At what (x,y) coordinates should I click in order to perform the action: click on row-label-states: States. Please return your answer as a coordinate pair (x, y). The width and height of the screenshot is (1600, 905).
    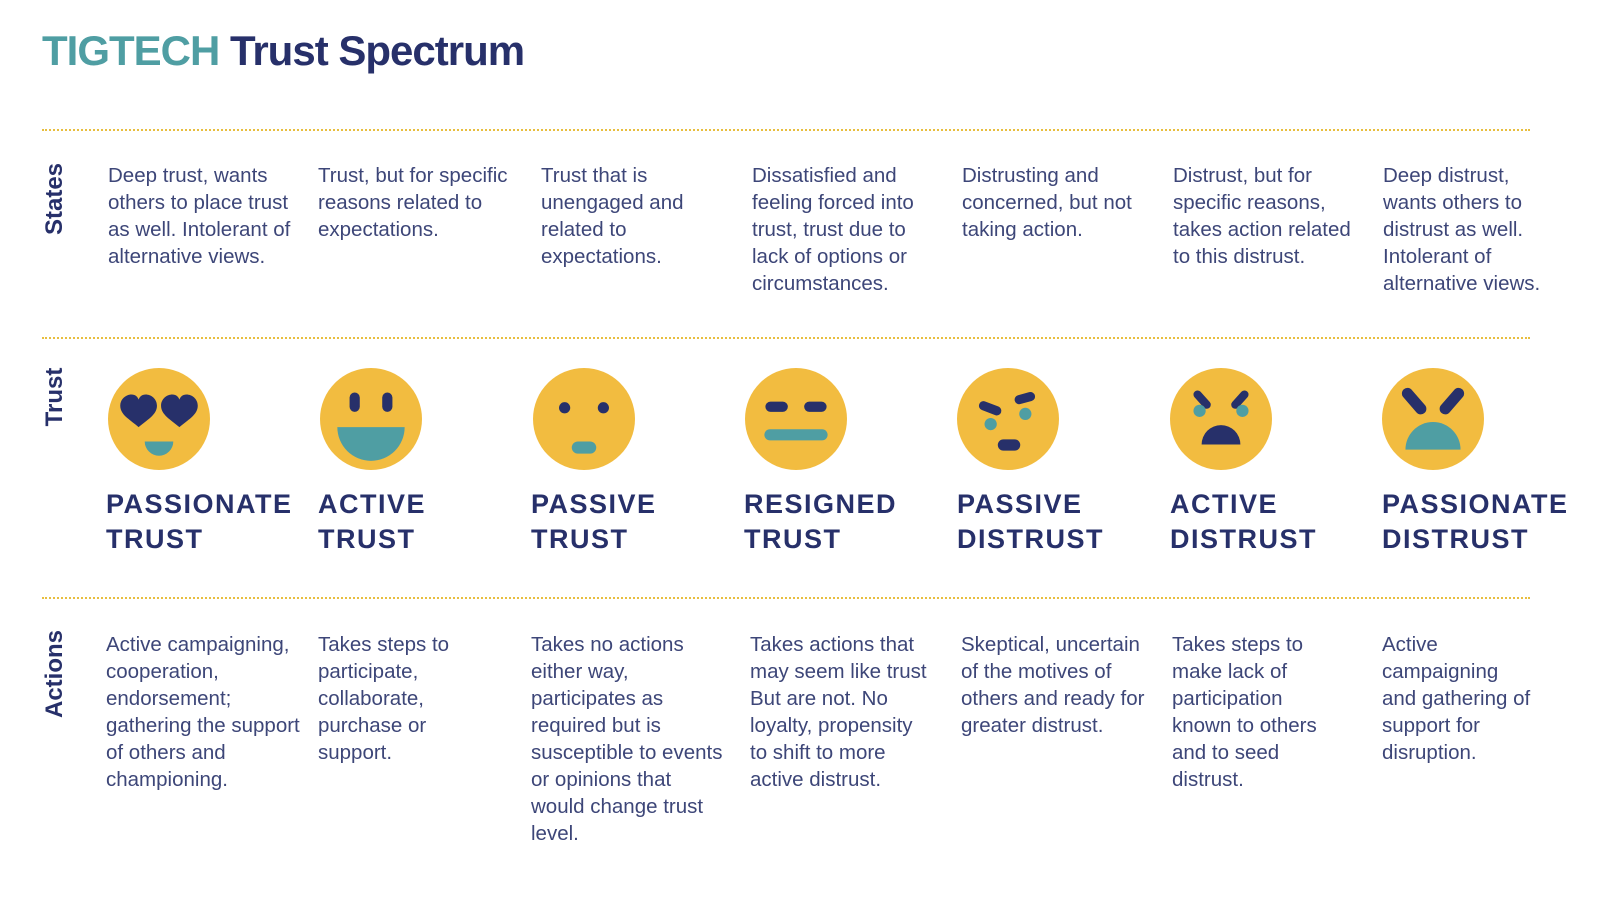
    Looking at the image, I should click on (54, 199).